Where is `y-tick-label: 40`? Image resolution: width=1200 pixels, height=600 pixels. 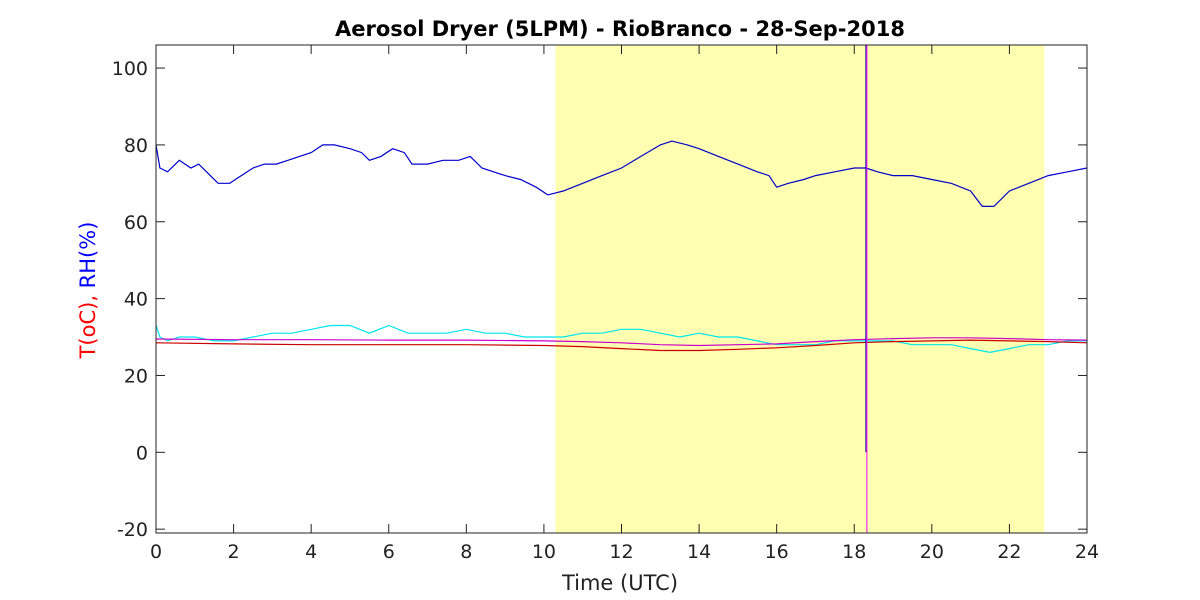
y-tick-label: 40 is located at coordinates (136, 300).